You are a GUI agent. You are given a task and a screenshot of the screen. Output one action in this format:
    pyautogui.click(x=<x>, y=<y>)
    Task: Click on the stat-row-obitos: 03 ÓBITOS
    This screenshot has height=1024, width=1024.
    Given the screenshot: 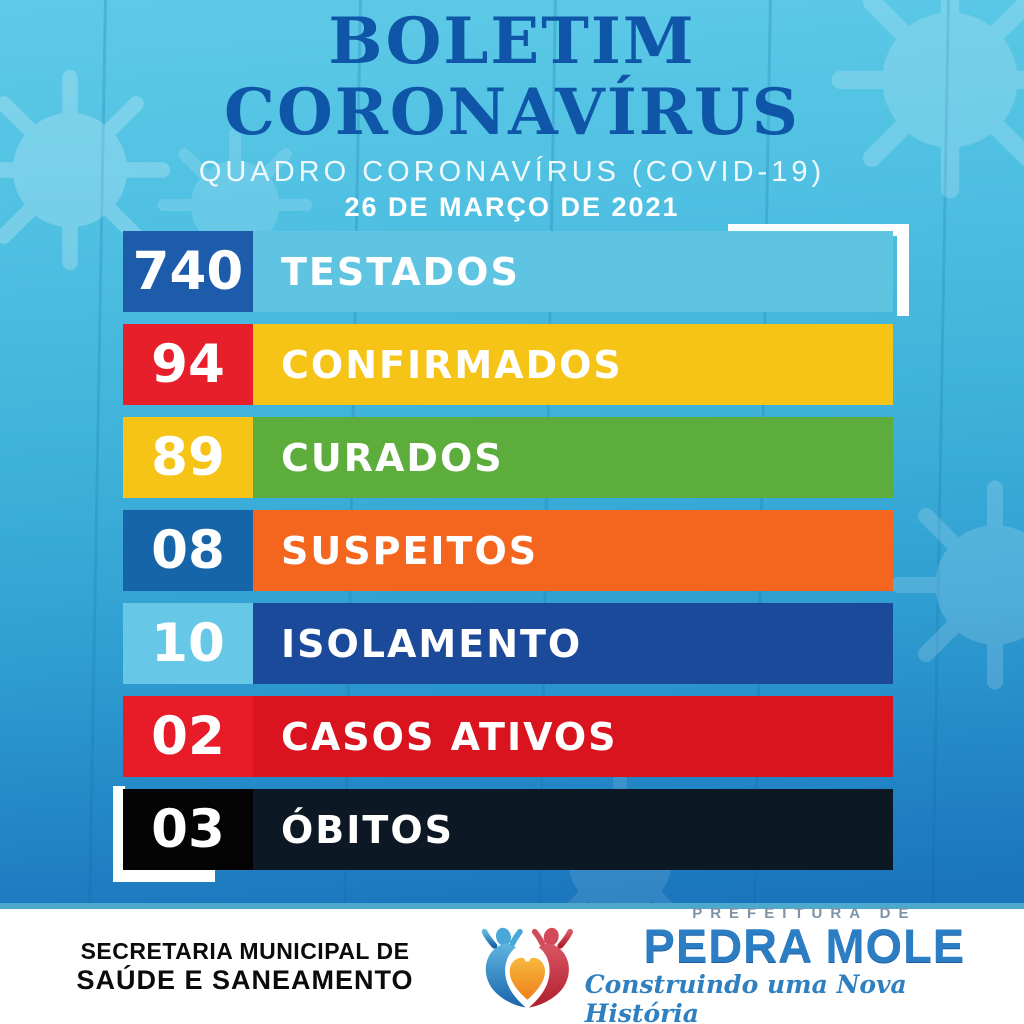 What is the action you would take?
    pyautogui.click(x=508, y=829)
    